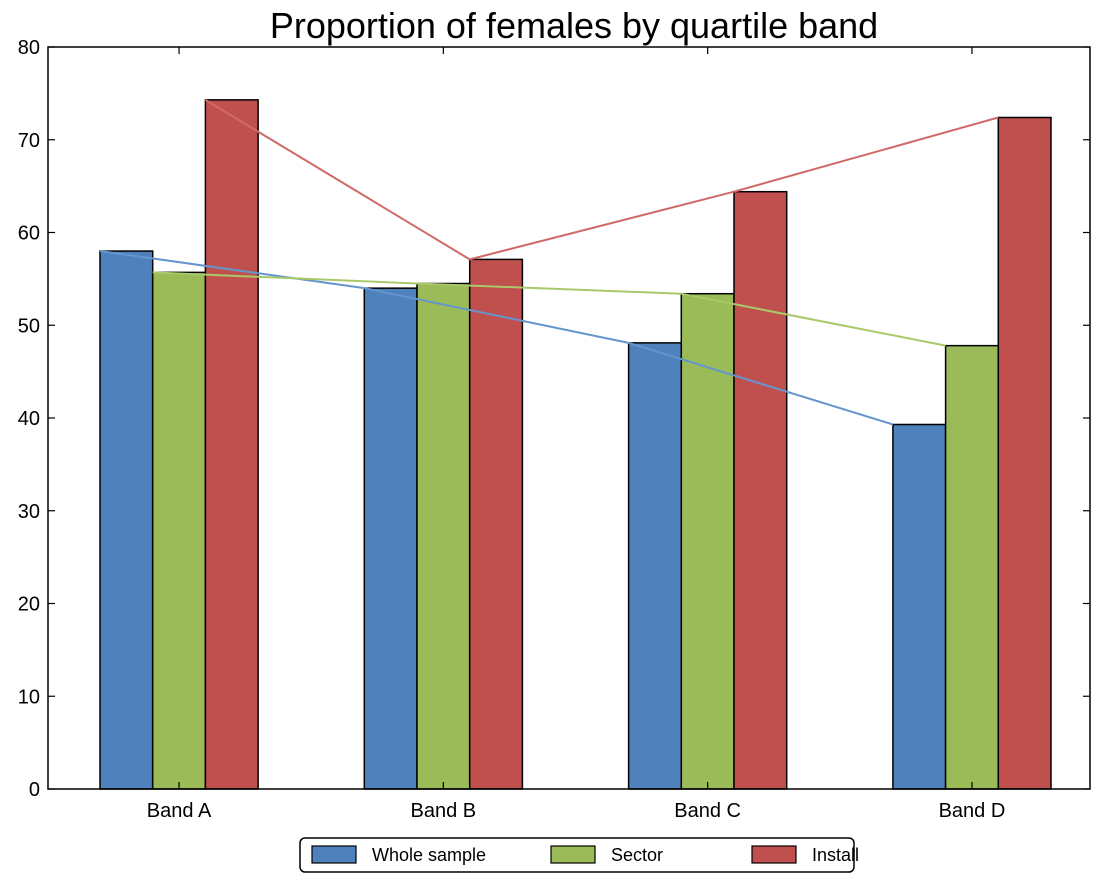 The height and width of the screenshot is (879, 1094). Describe the element at coordinates (29, 605) in the screenshot. I see `y-tick-label: 20` at that location.